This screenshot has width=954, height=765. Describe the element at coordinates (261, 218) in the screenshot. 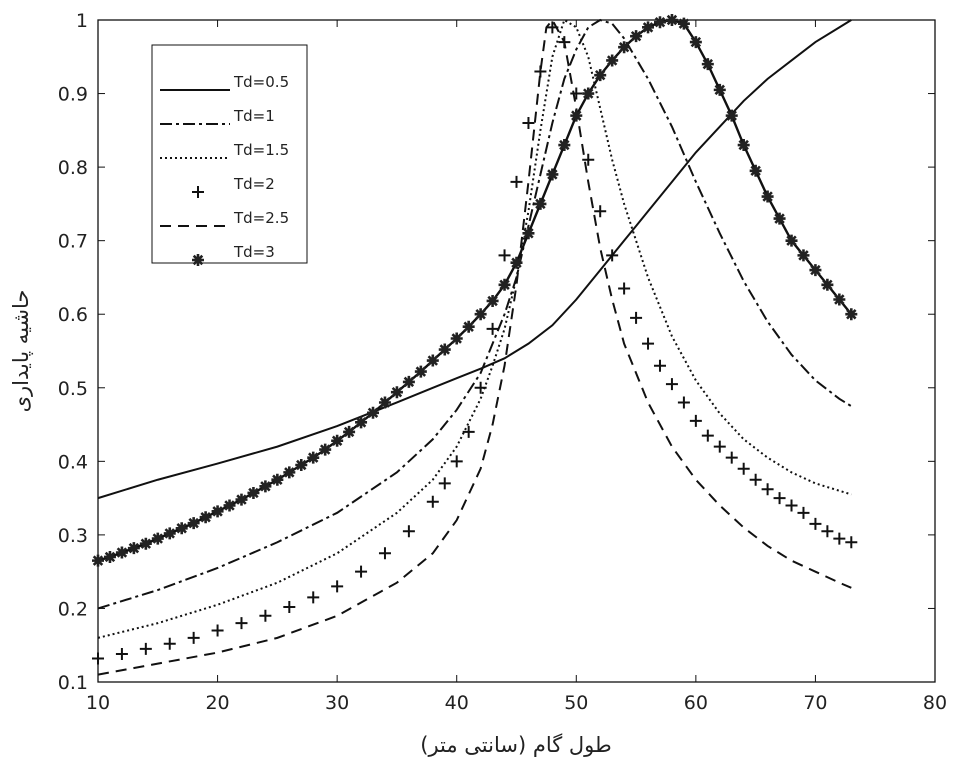

I see `legend-label: Td=2.5` at that location.